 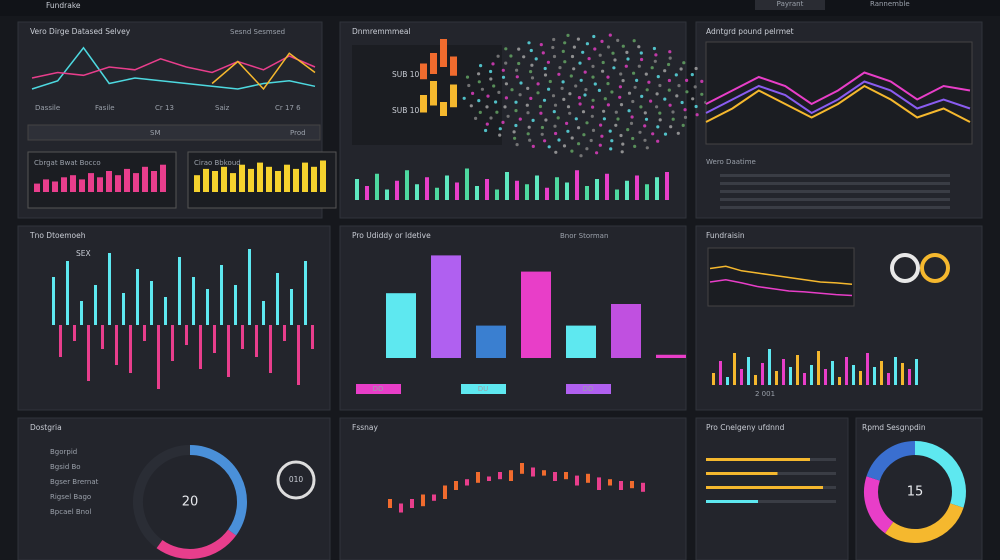 What do you see at coordinates (584, 236) in the screenshot?
I see `panel-badge: Bnor Storman` at bounding box center [584, 236].